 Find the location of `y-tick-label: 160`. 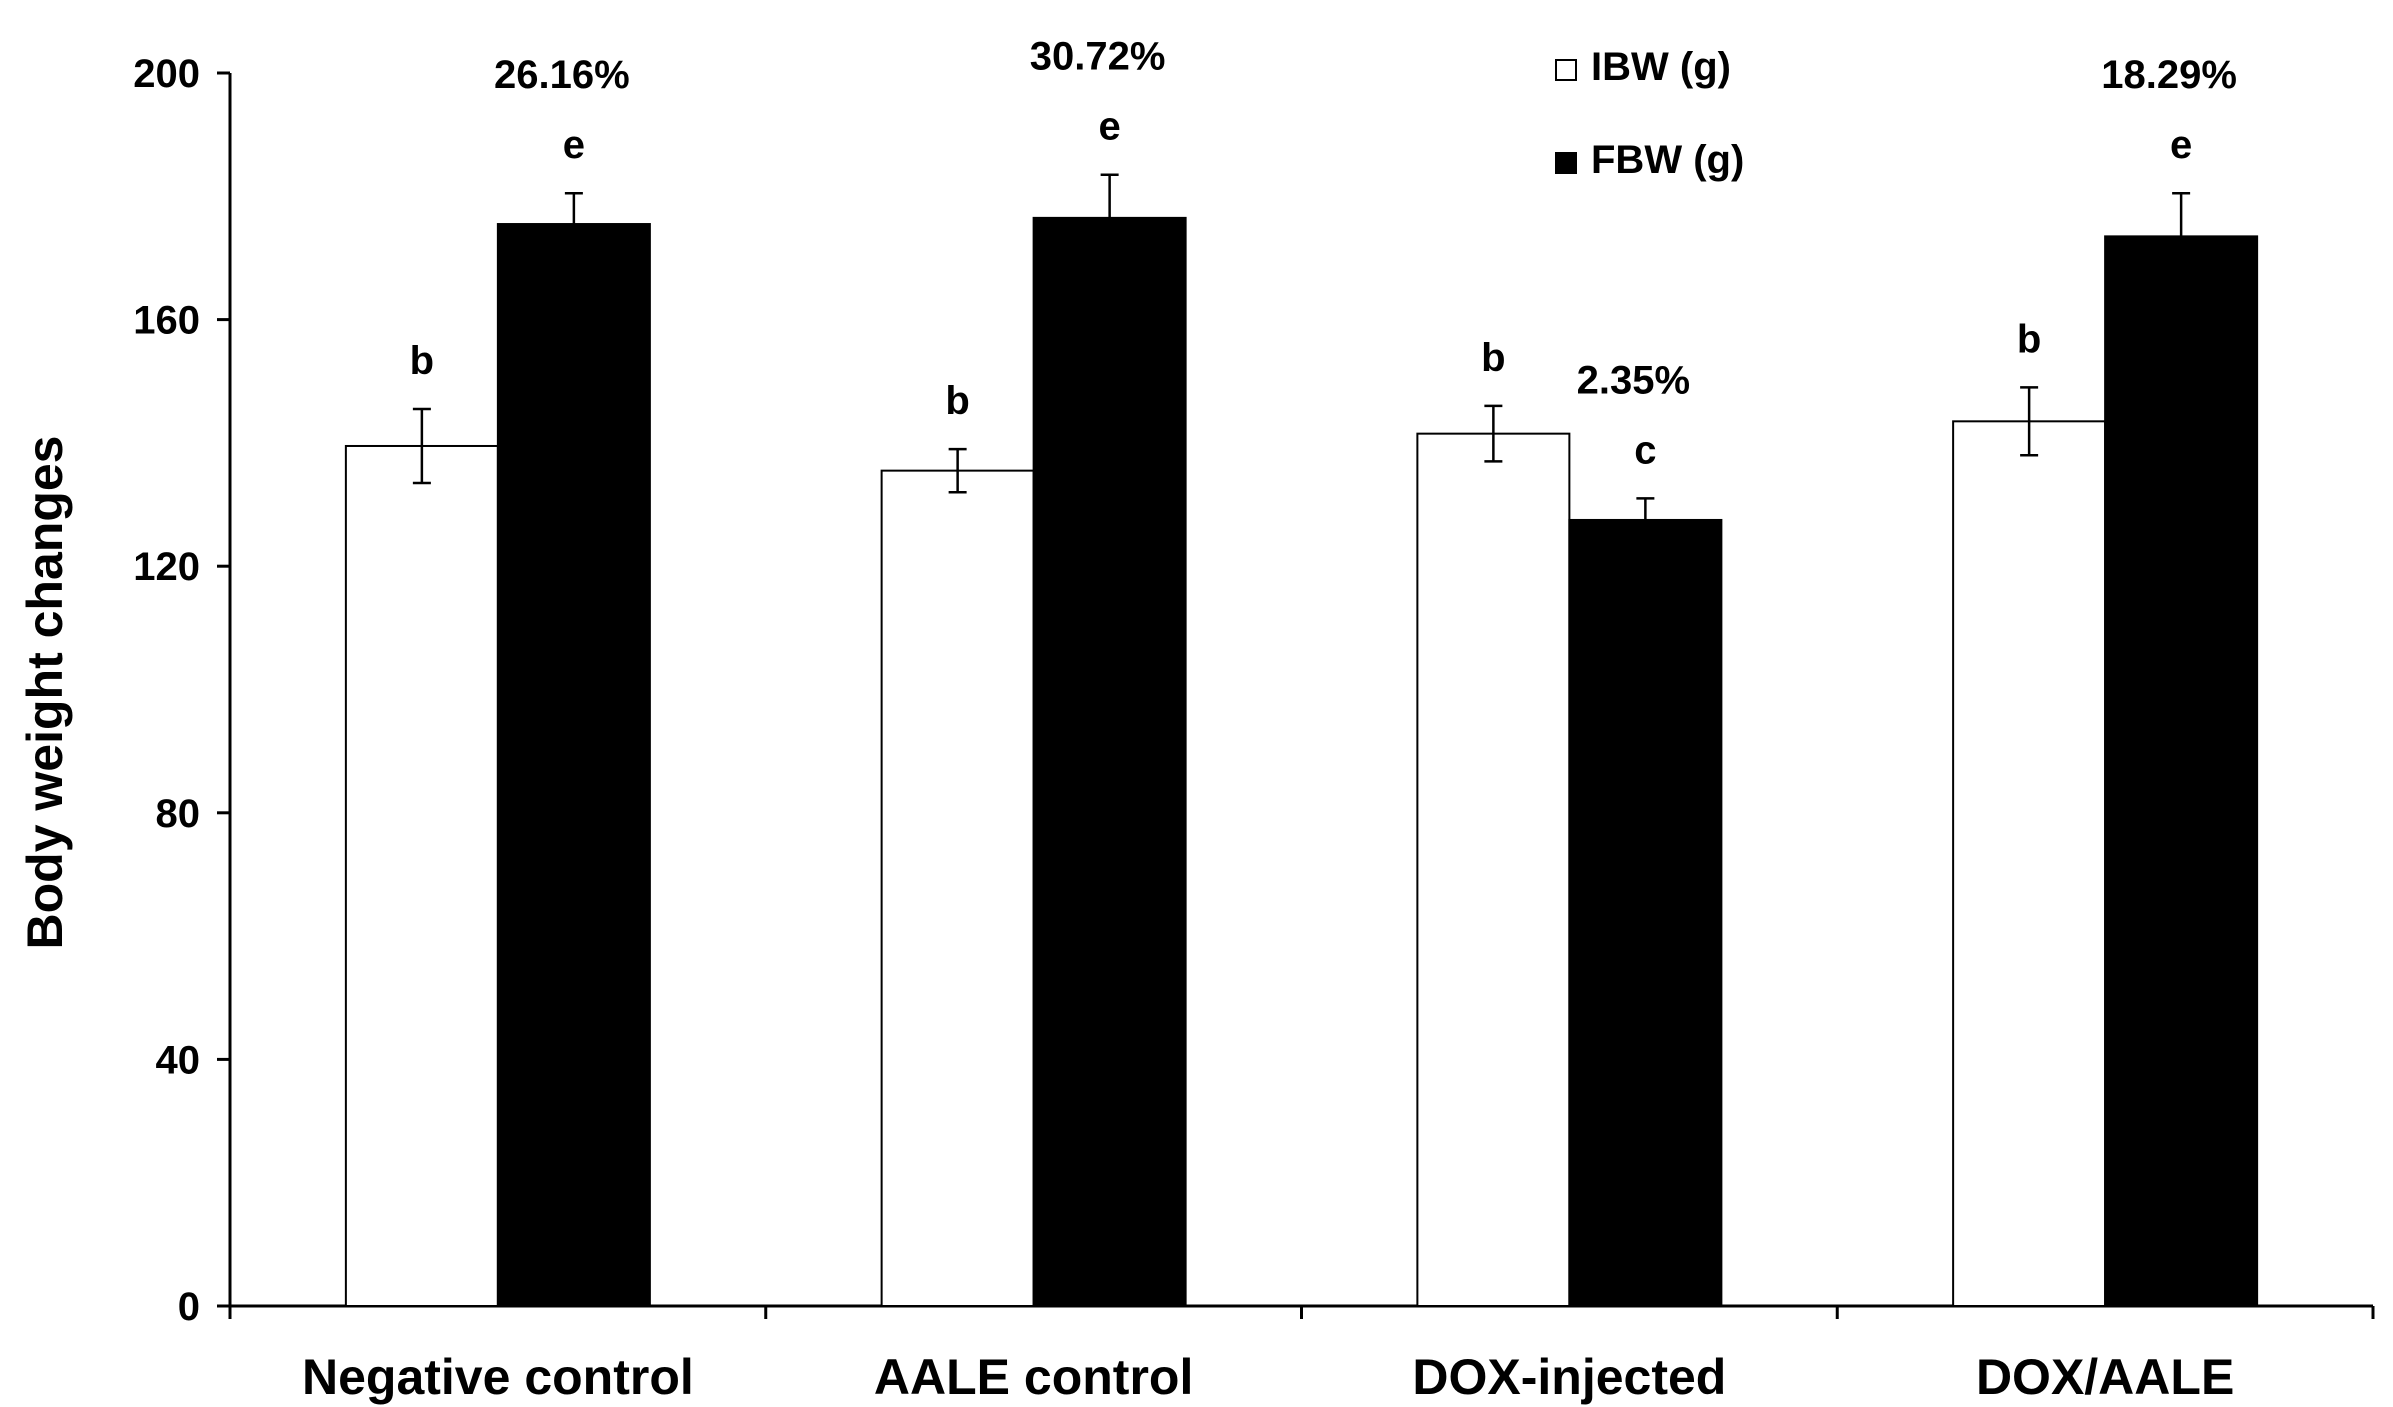

y-tick-label: 160 is located at coordinates (166, 321).